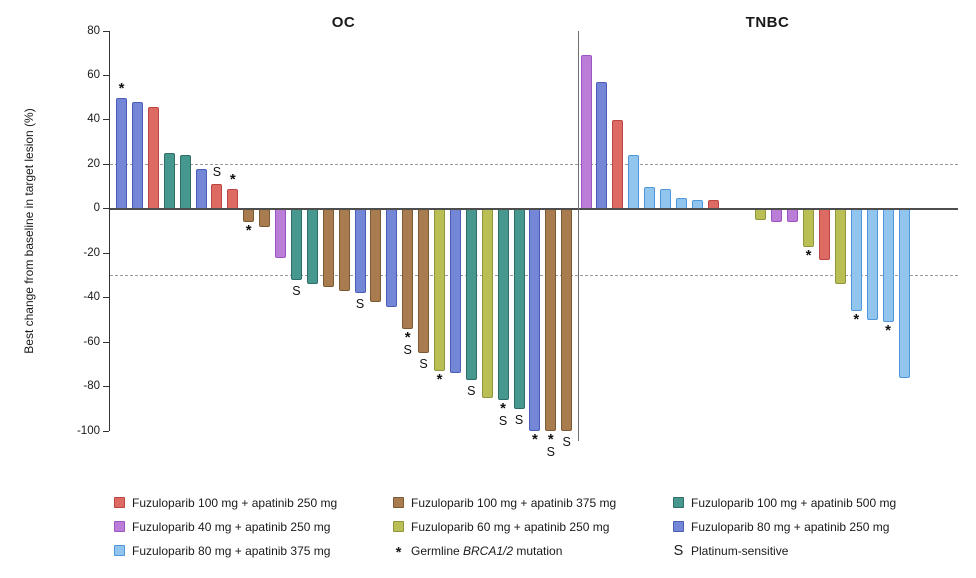 The image size is (976, 578). I want to click on legend-item: * Germline BRCA1/2 mutation, so click(478, 551).